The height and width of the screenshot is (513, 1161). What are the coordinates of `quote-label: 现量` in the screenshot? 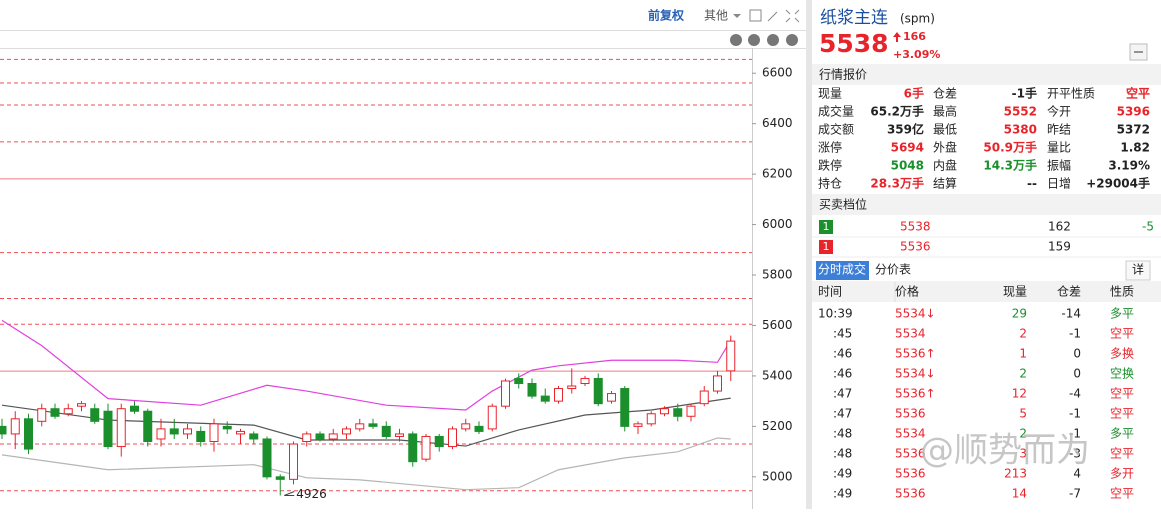 It's located at (830, 94).